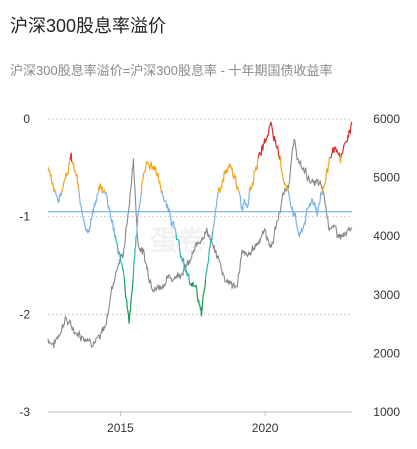 This screenshot has height=449, width=417. Describe the element at coordinates (386, 236) in the screenshot. I see `right-tick-label: 4000` at that location.